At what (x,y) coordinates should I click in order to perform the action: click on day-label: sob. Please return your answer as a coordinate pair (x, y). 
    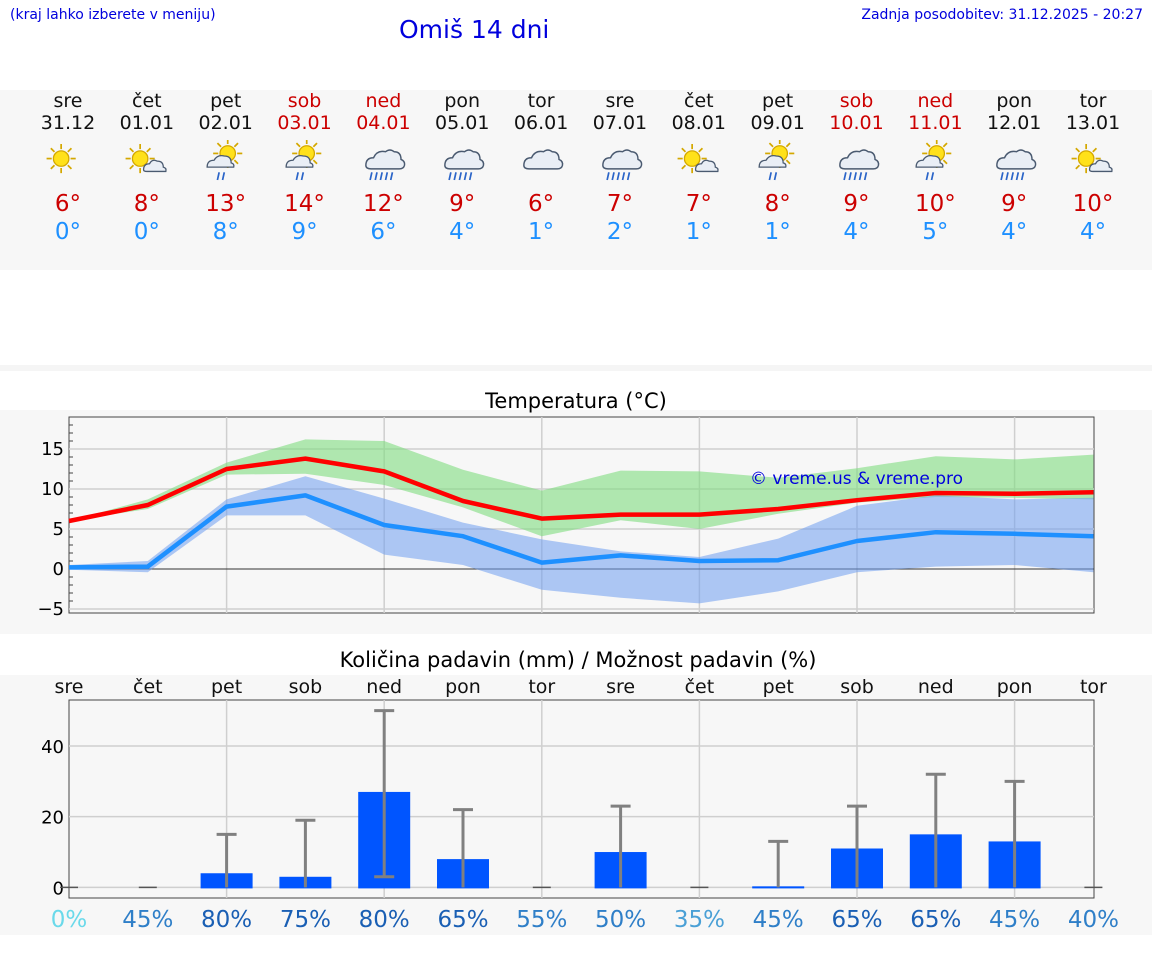
    Looking at the image, I should click on (857, 687).